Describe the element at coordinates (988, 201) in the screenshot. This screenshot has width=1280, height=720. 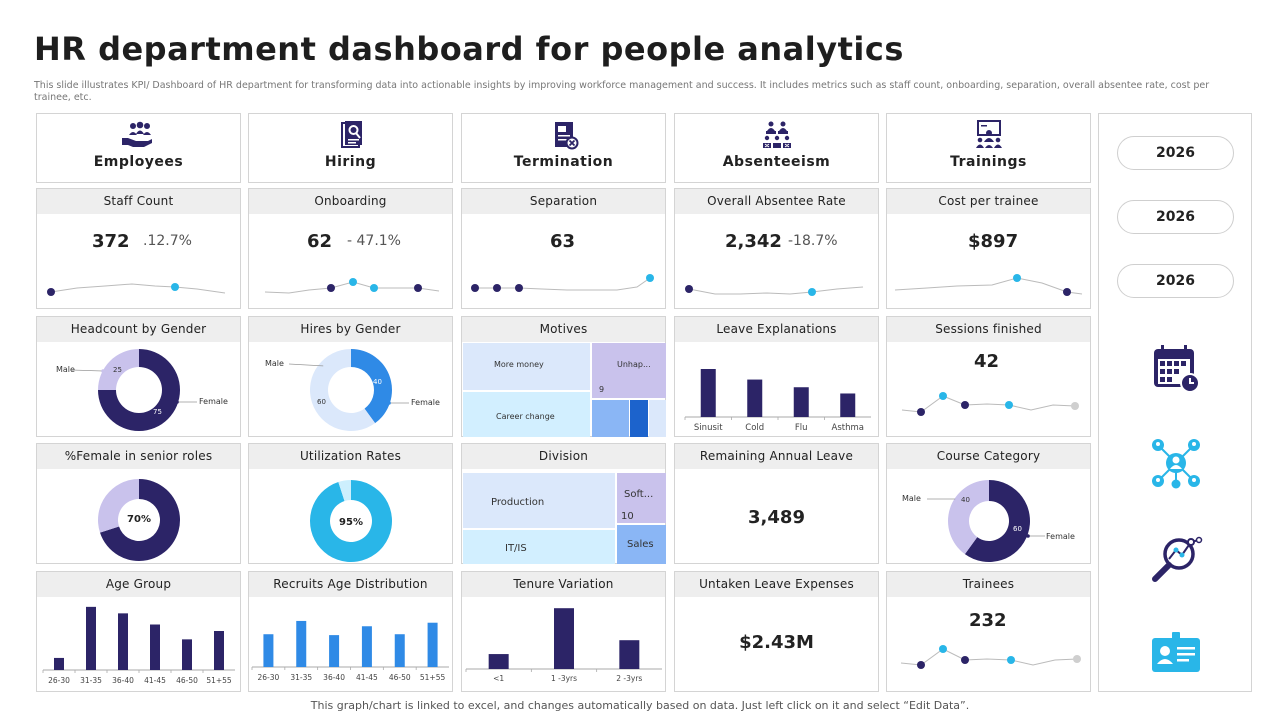
I see `panel-title: Cost per trainee` at that location.